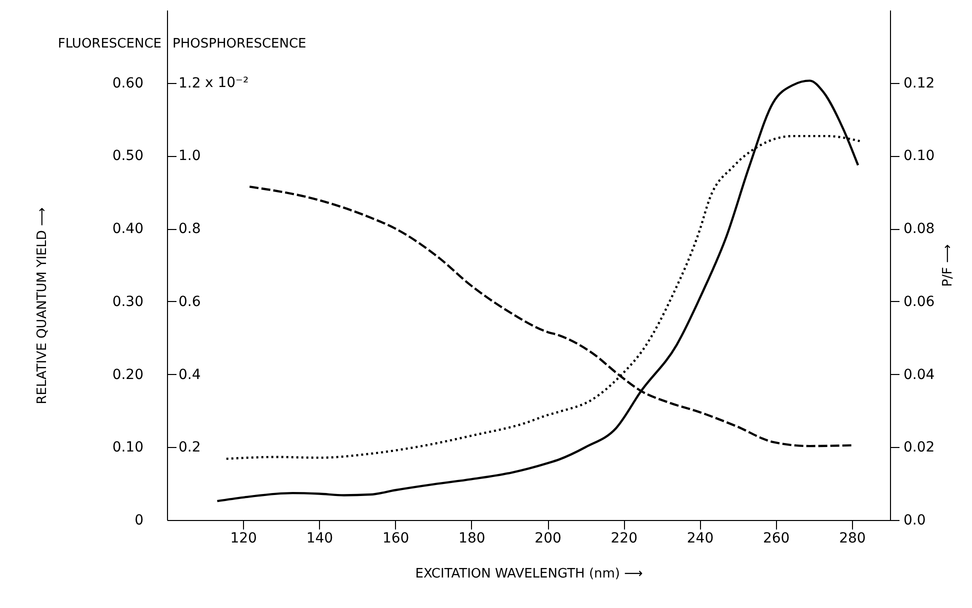 The height and width of the screenshot is (608, 972). I want to click on y2-tick-label: 0.08, so click(919, 229).